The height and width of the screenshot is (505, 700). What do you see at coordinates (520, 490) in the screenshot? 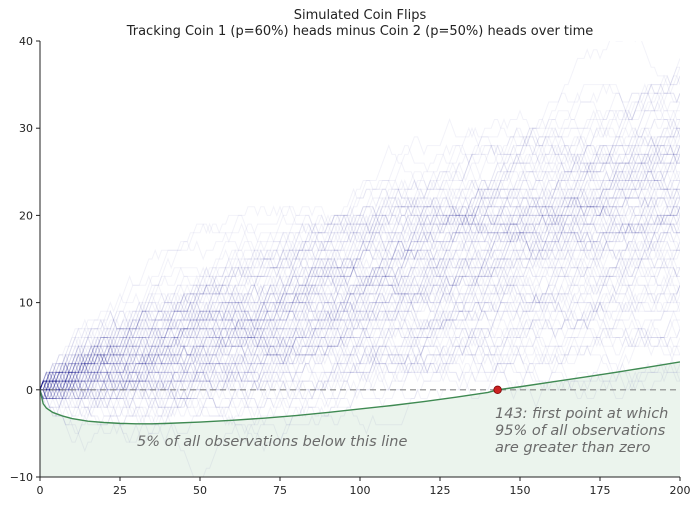
I see `x-tick-label: 150` at bounding box center [520, 490].